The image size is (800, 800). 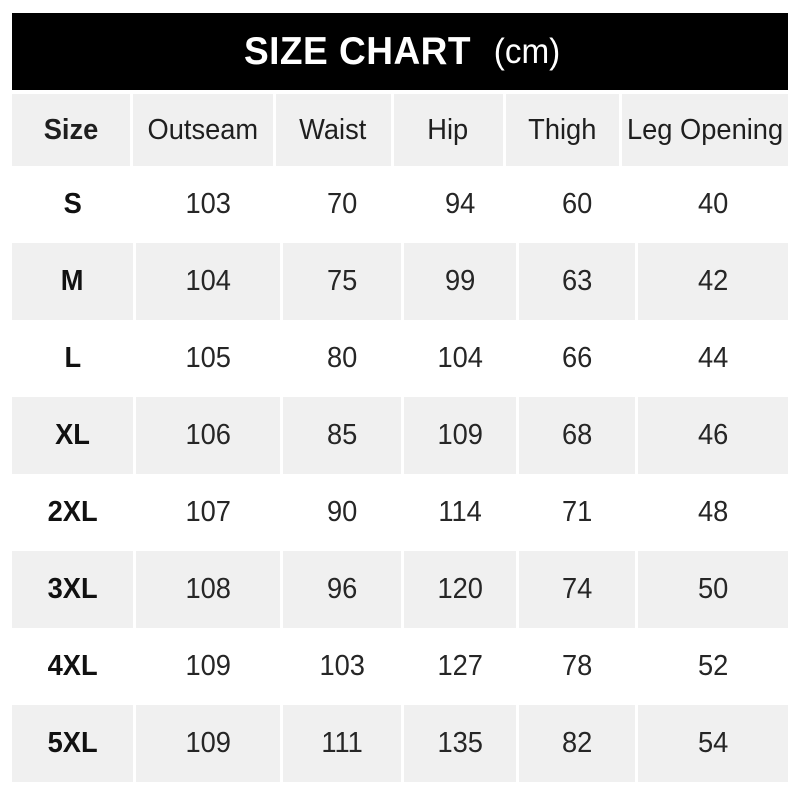 I want to click on table-row: XL 106 85 109 68 46, so click(x=400, y=435).